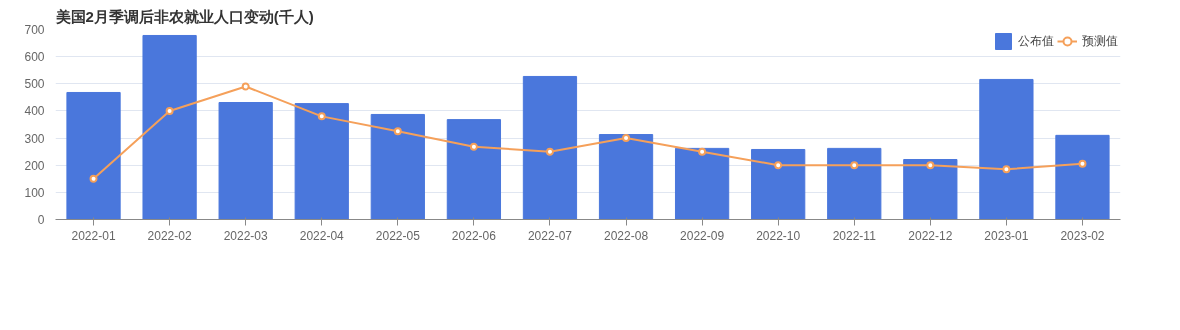 This screenshot has width=1180, height=330. Describe the element at coordinates (778, 235) in the screenshot. I see `x-tick-label: 2022-10` at that location.